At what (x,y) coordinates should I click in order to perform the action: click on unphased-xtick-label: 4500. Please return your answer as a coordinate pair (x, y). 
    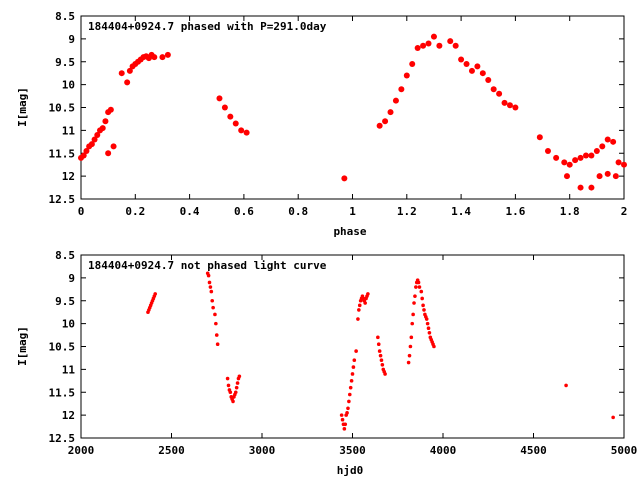
    Looking at the image, I should click on (533, 450).